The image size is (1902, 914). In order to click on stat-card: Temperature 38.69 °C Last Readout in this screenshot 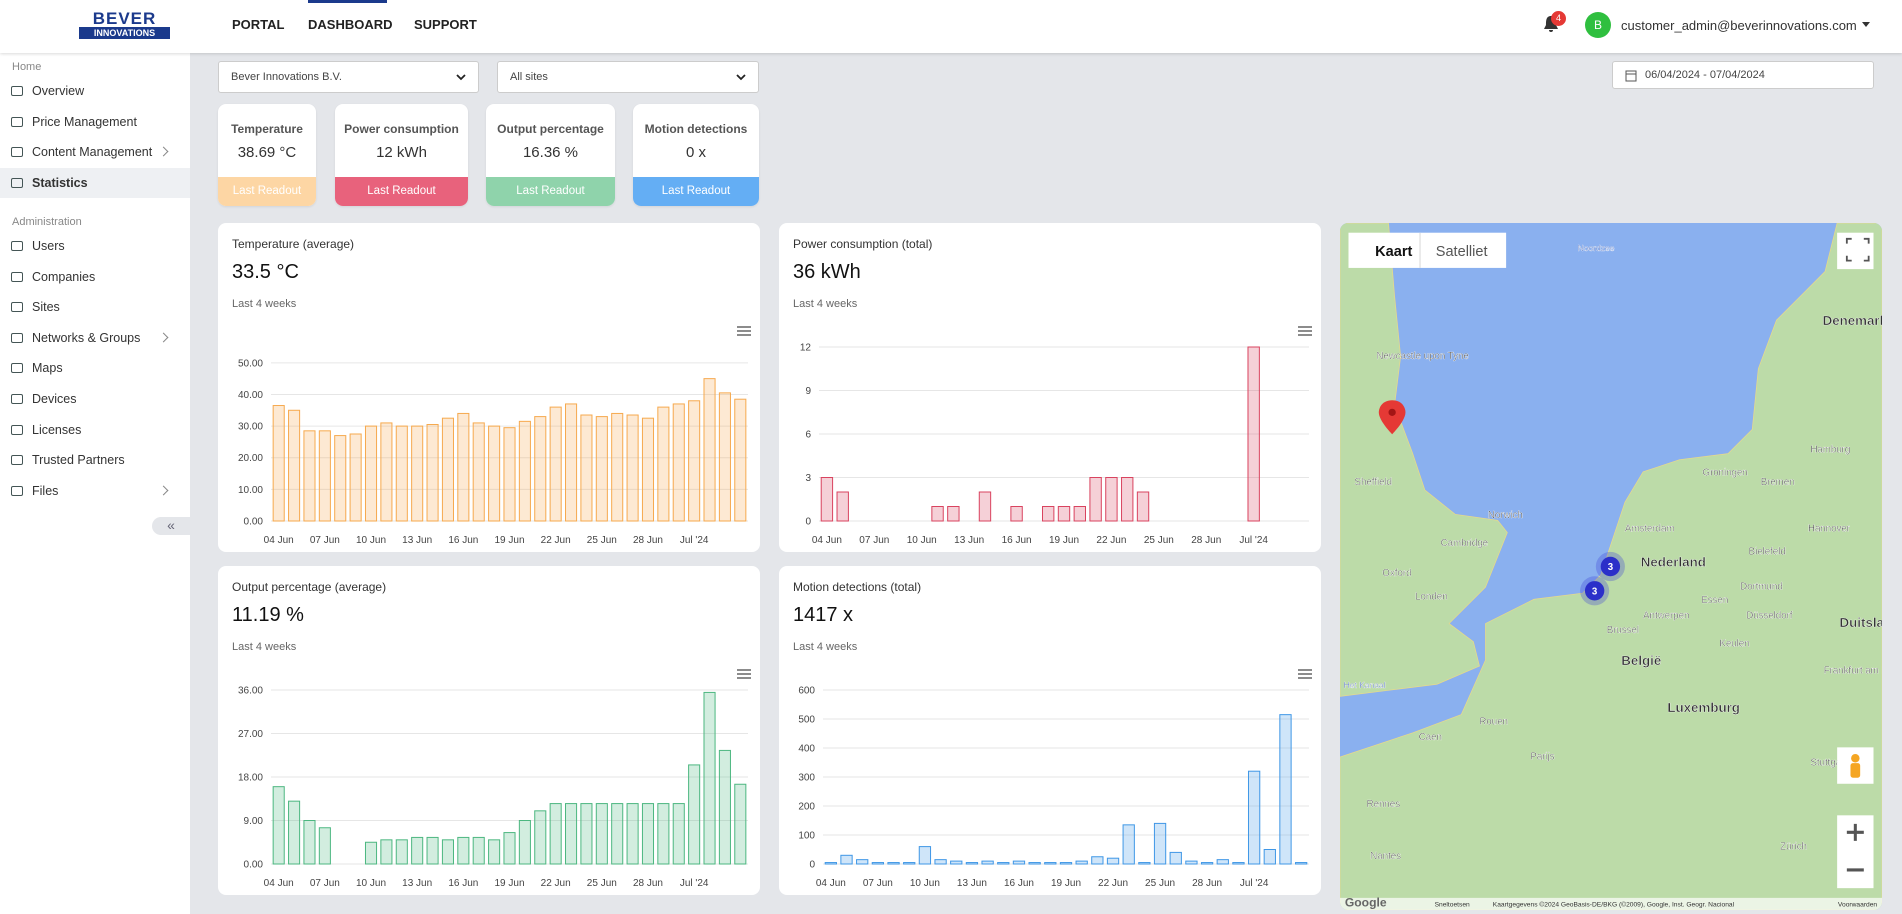, I will do `click(267, 155)`.